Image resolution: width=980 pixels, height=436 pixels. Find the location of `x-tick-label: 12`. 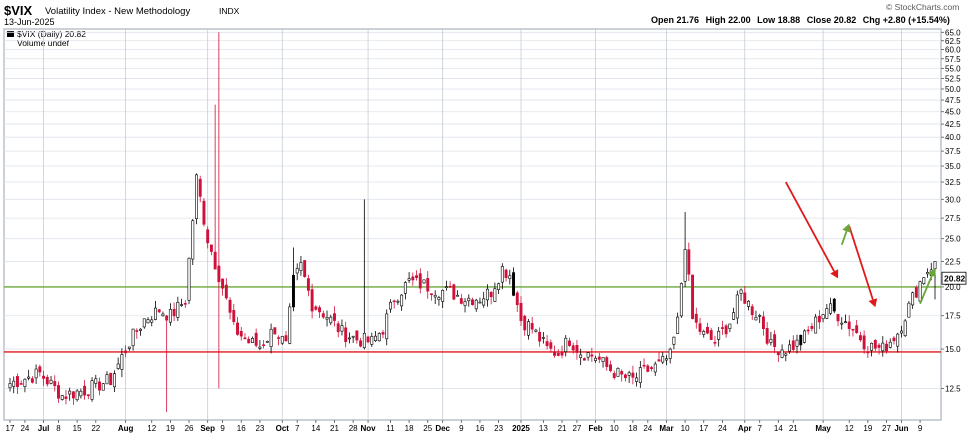

x-tick-label: 12 is located at coordinates (151, 428).